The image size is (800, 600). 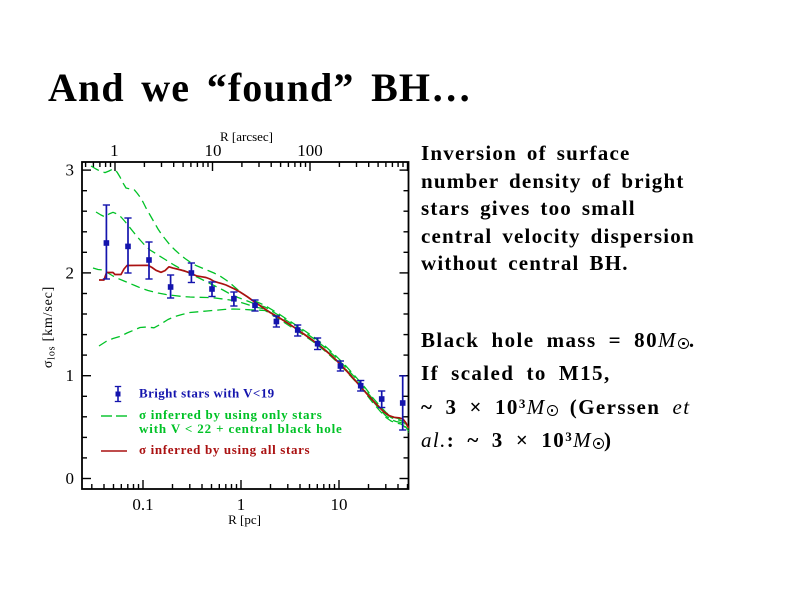 I want to click on svg-text: 0, so click(x=70, y=478).